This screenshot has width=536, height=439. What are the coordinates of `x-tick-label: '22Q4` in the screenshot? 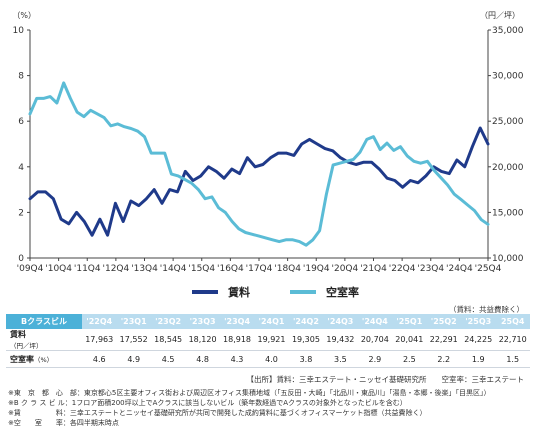 It's located at (402, 269).